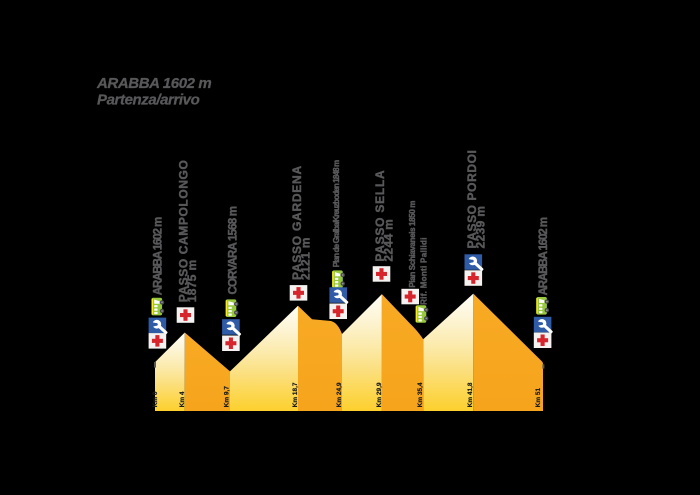  I want to click on svg-text: Km 51, so click(538, 398).